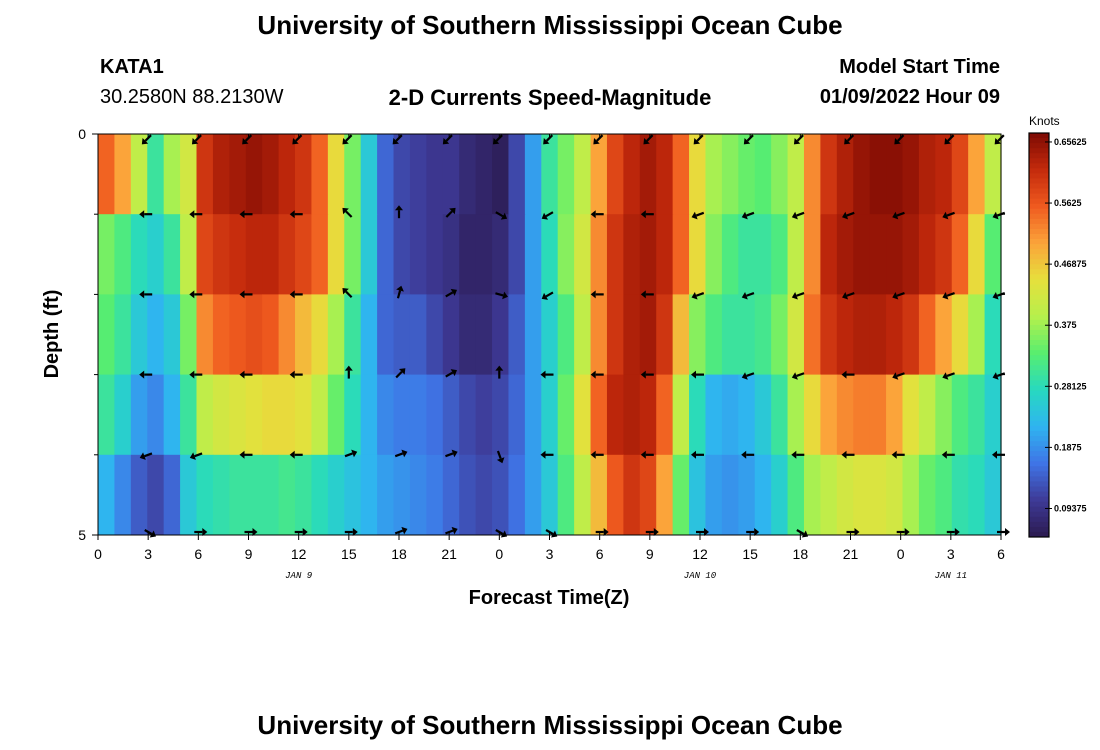  I want to click on x-tick-label: 0, so click(98, 554).